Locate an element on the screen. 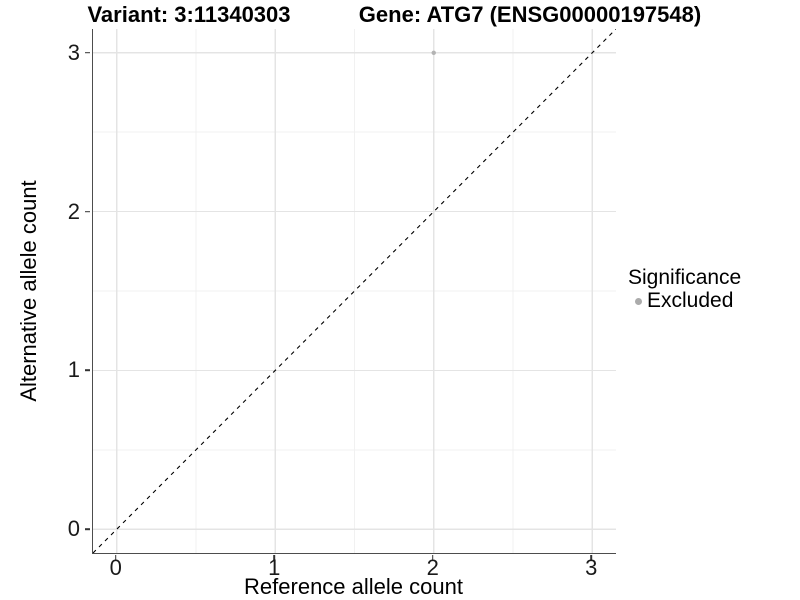 The height and width of the screenshot is (600, 800). y-tick-label: 2 is located at coordinates (73, 211).